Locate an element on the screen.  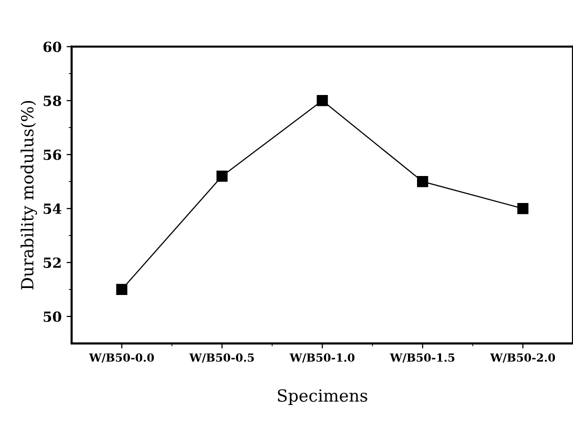
x-tick-label: W/B50-1.0 is located at coordinates (322, 358).